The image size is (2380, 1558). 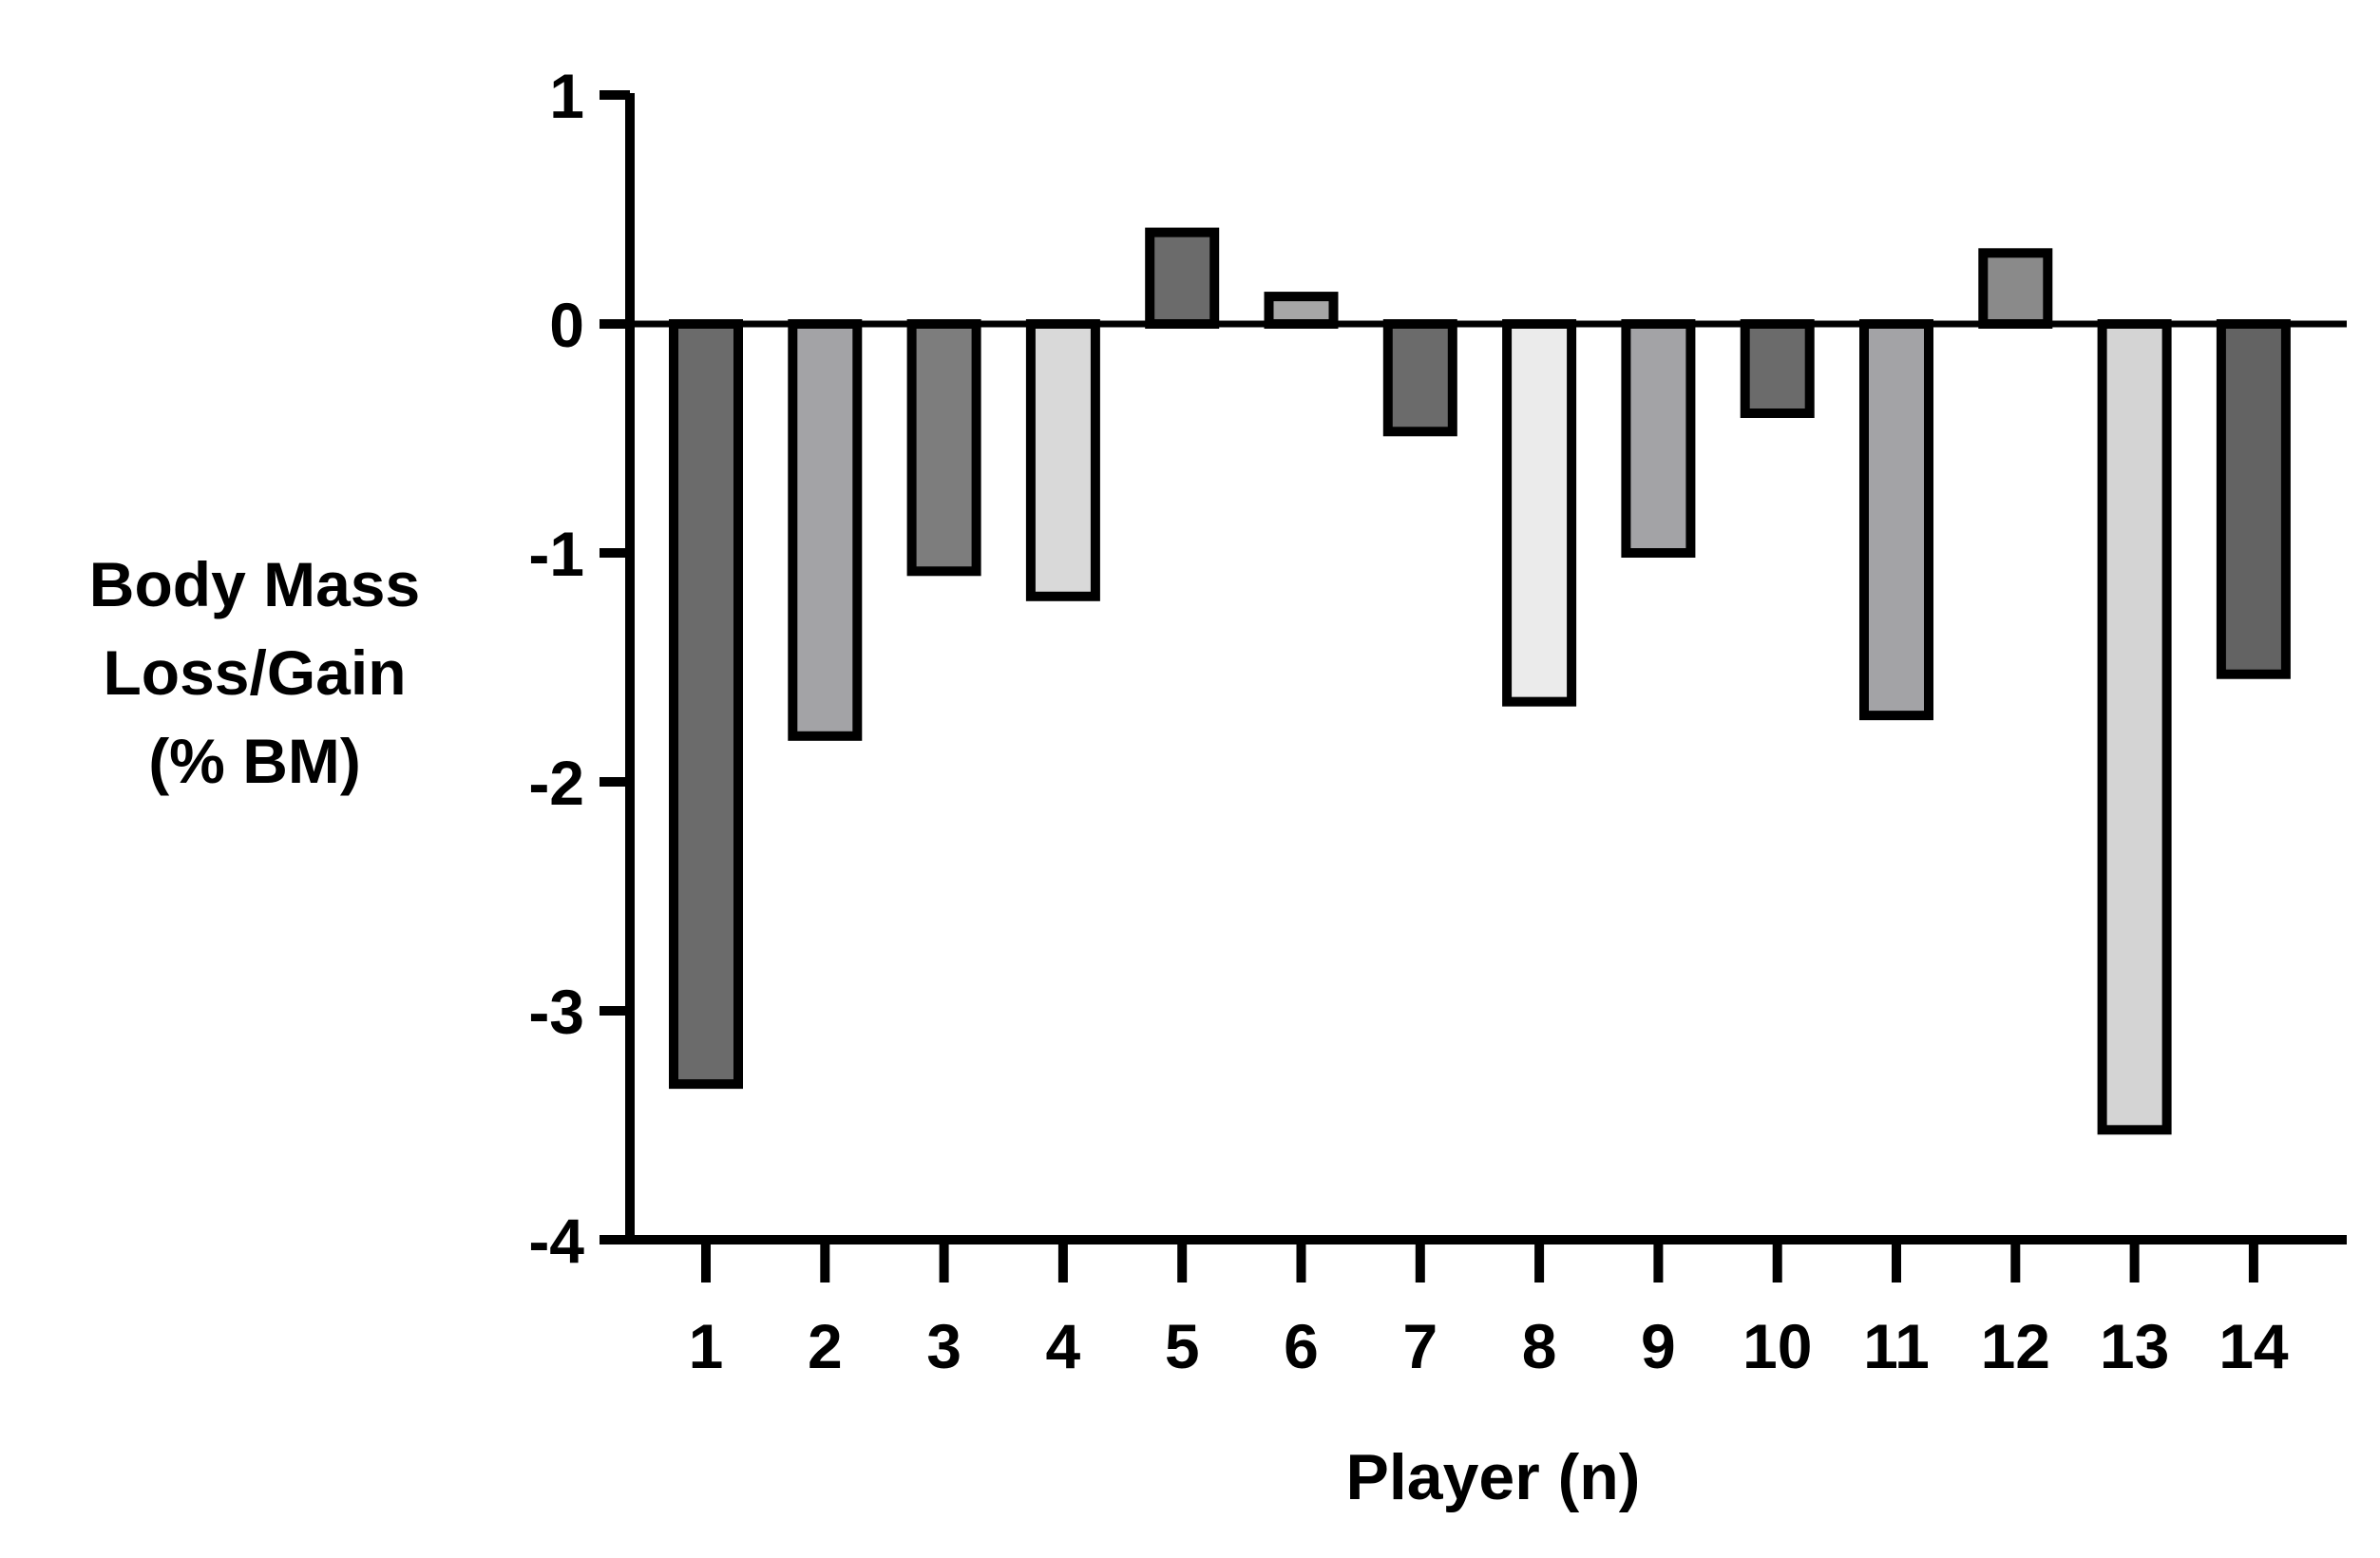 I want to click on x-tick-label: 13, so click(x=2134, y=1346).